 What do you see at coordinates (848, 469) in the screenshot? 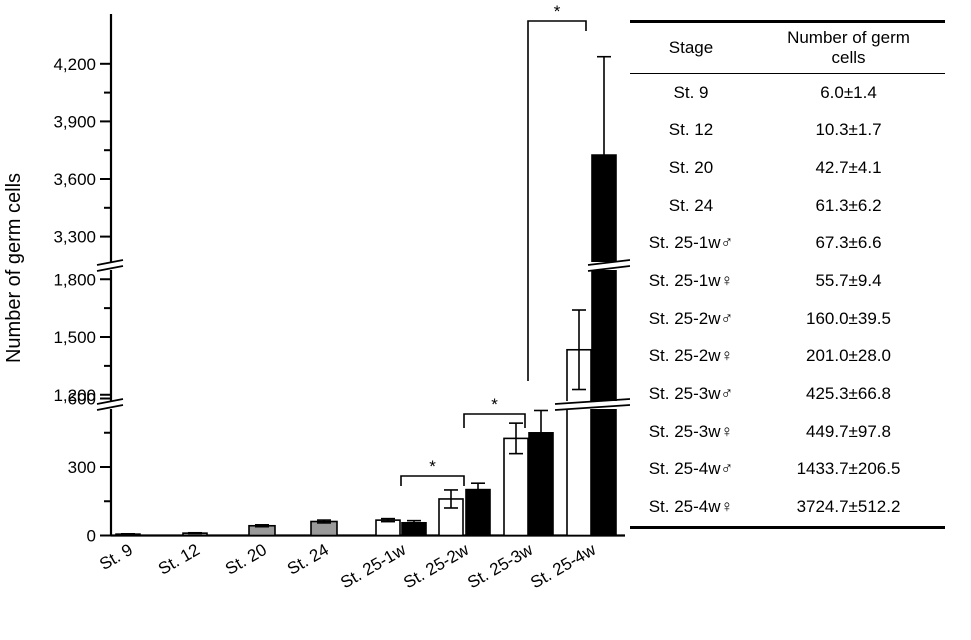
I see `count-cell: 1433.7±206.5` at bounding box center [848, 469].